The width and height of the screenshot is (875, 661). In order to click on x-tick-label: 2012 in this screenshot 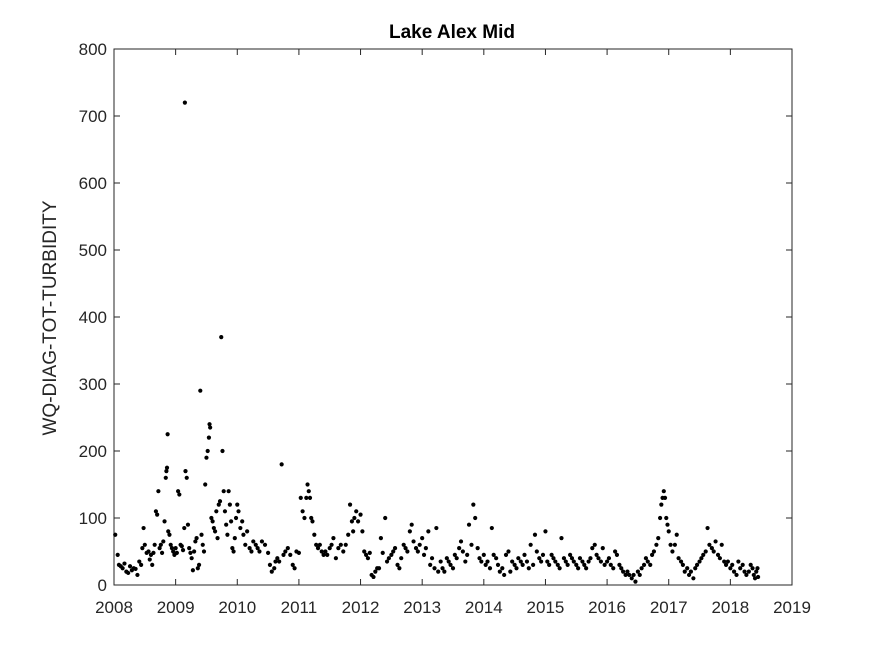, I will do `click(361, 607)`.